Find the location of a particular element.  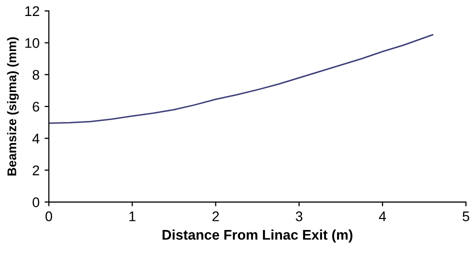

x-tick-label: 3 is located at coordinates (299, 216).